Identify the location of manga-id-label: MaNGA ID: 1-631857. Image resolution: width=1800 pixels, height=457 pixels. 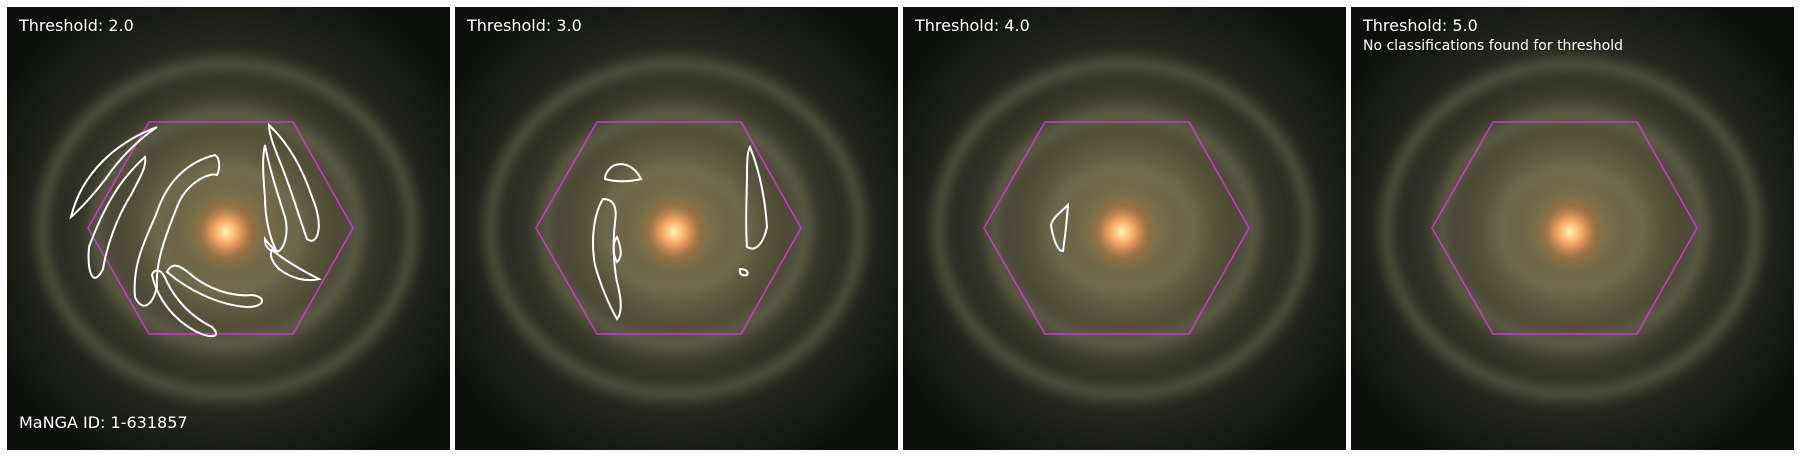
(103, 422).